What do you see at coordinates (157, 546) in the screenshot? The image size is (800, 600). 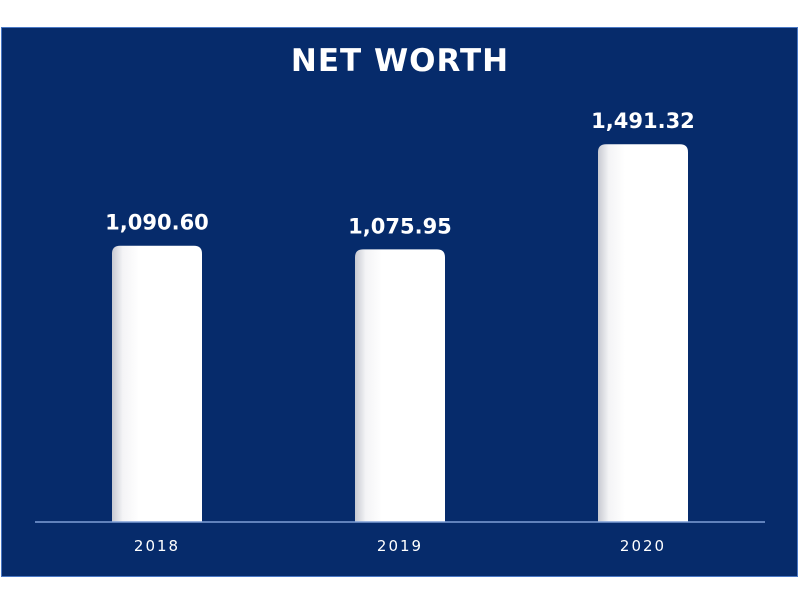 I see `x-tick-label-2018: 2018` at bounding box center [157, 546].